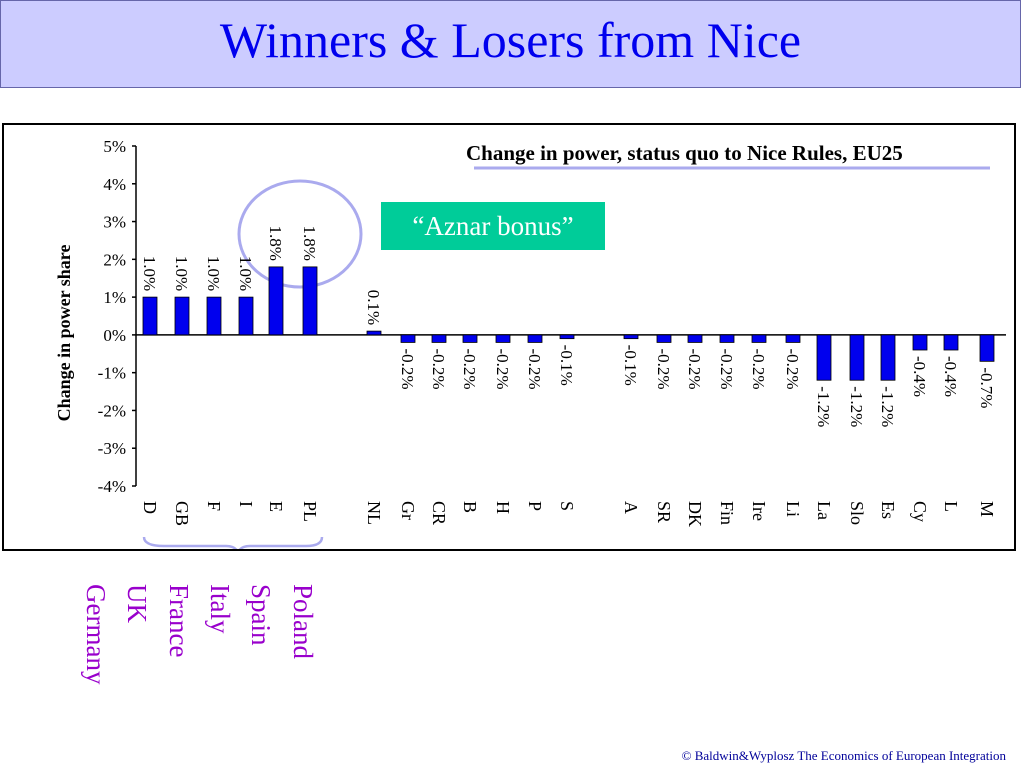 Image resolution: width=1024 pixels, height=768 pixels. What do you see at coordinates (920, 511) in the screenshot?
I see `category-label: Cy` at bounding box center [920, 511].